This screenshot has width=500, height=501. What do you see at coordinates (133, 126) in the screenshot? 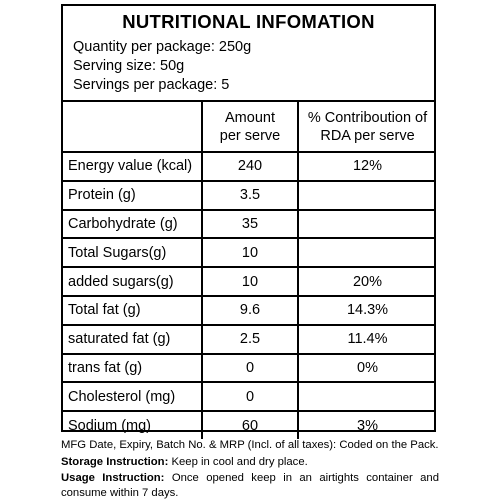
I see `table-header-empty` at bounding box center [133, 126].